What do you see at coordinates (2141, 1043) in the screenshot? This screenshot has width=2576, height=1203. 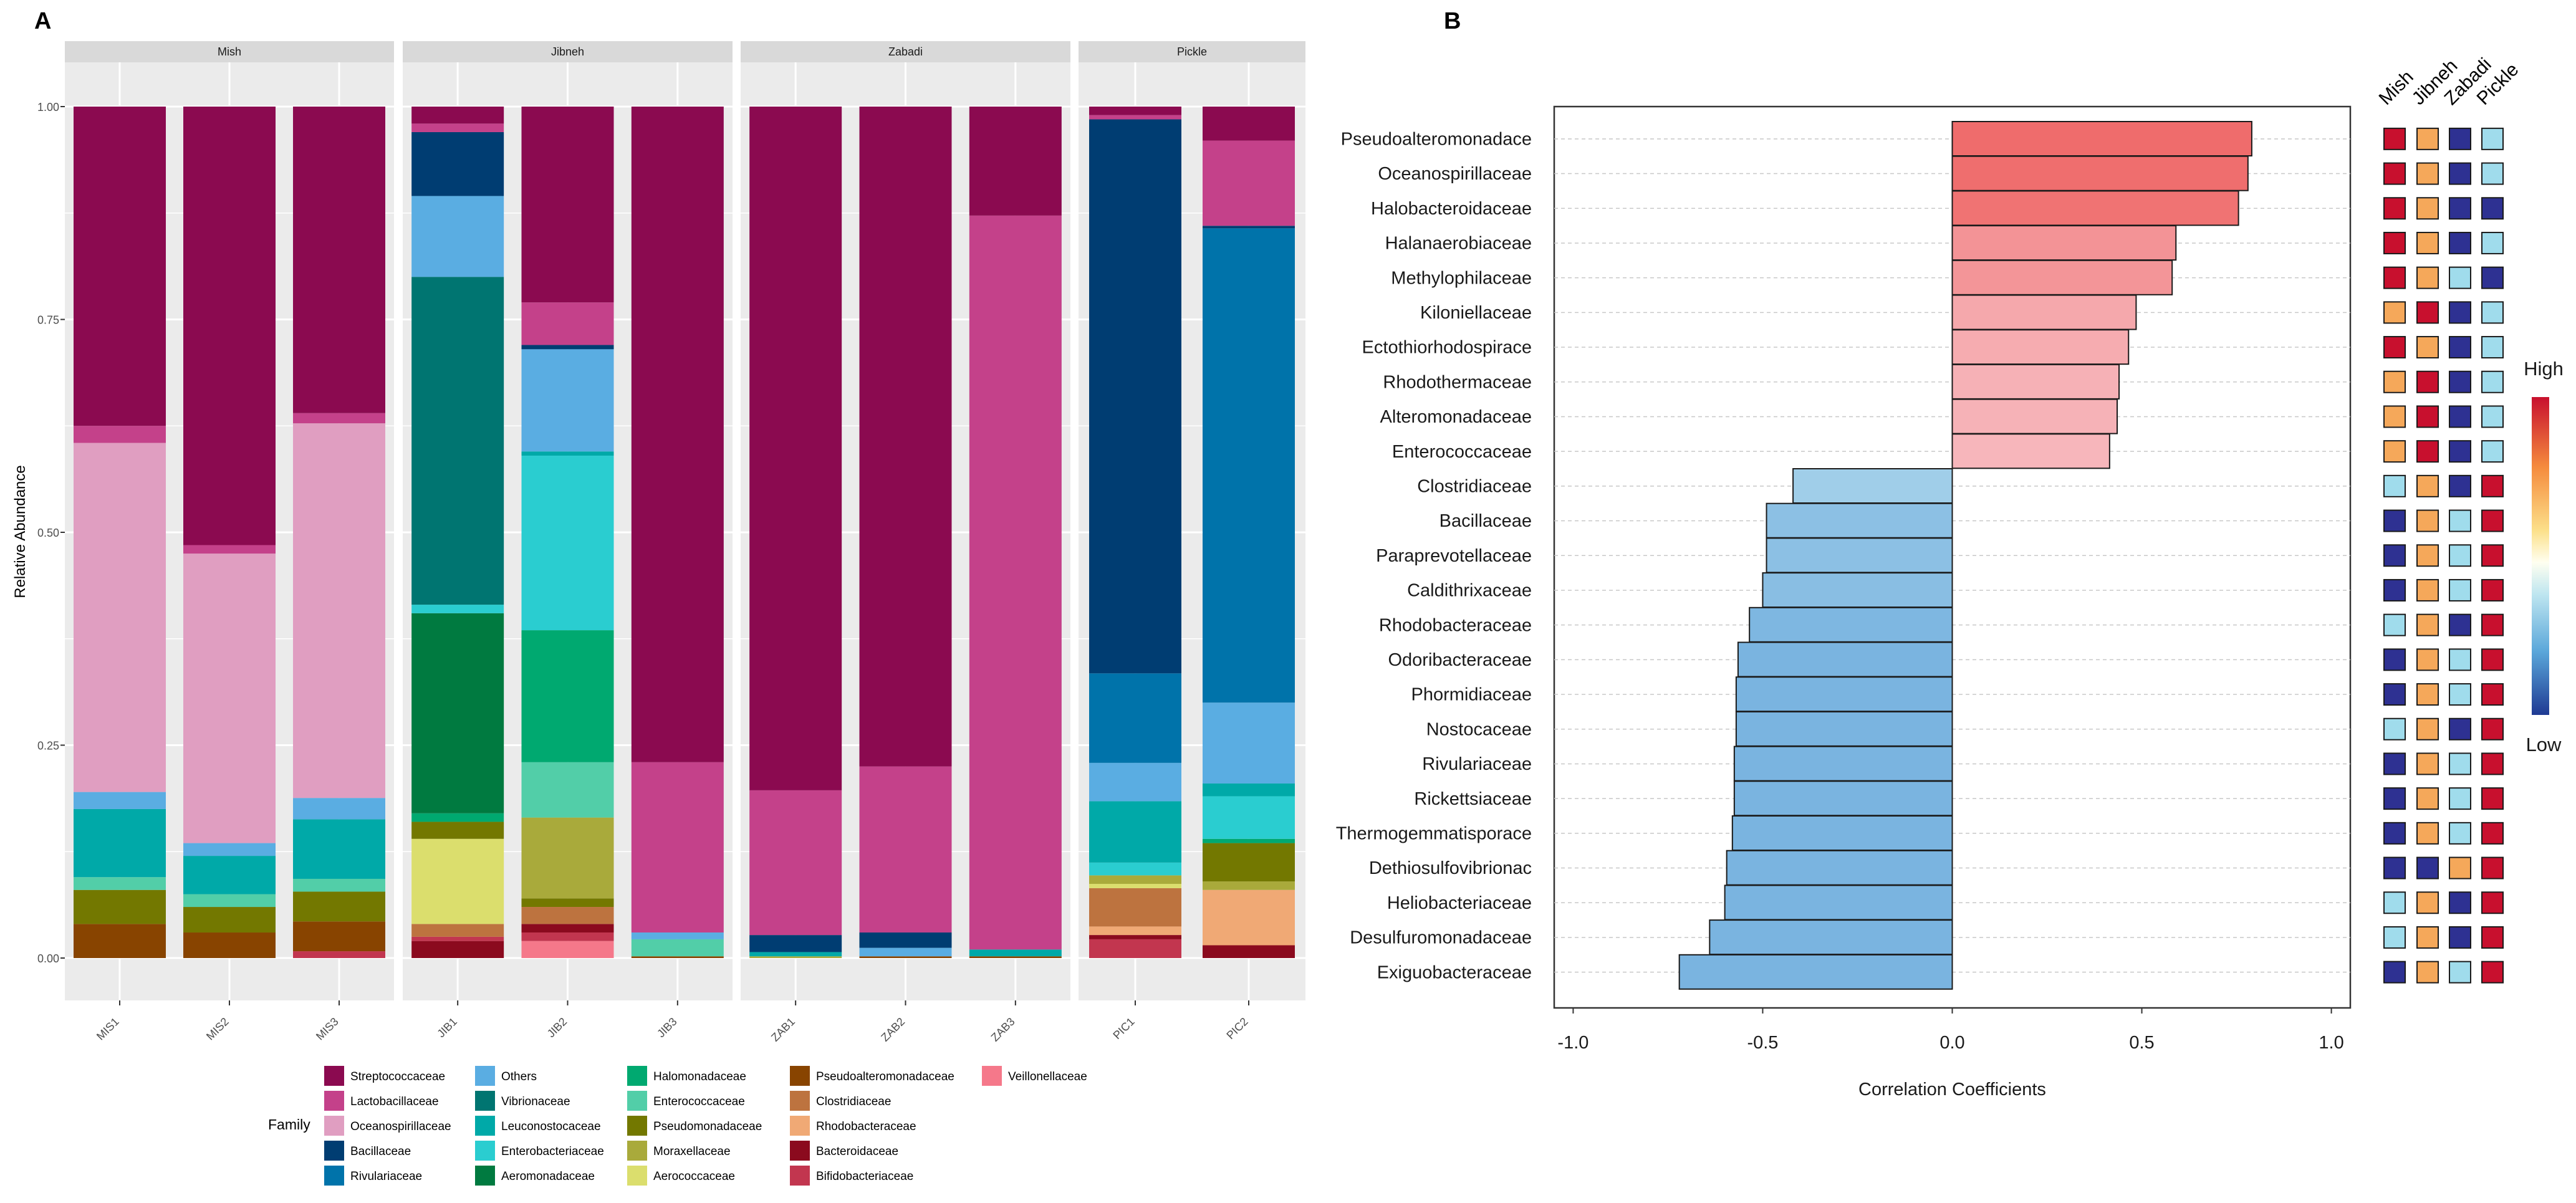 I see `x-tick-label: 0.5` at bounding box center [2141, 1043].